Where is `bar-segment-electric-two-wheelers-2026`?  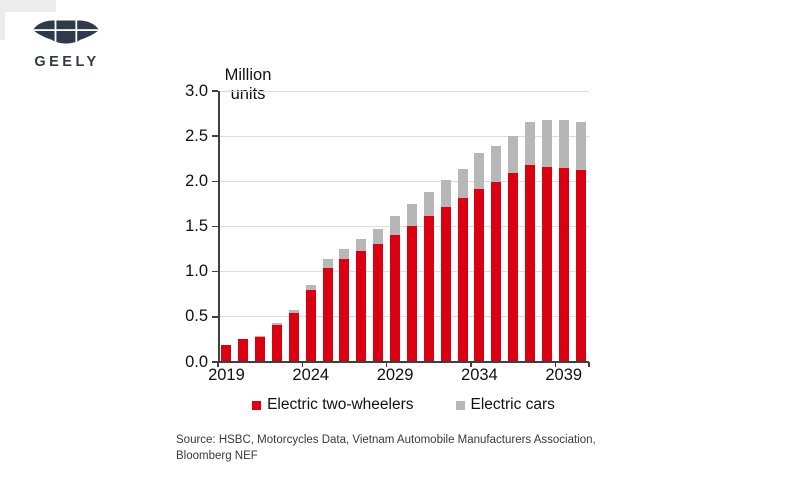 bar-segment-electric-two-wheelers-2026 is located at coordinates (344, 309).